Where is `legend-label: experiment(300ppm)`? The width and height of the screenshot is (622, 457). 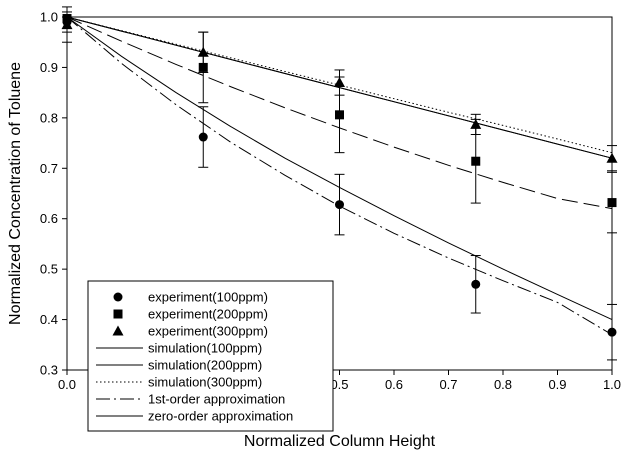 legend-label: experiment(300ppm) is located at coordinates (208, 331).